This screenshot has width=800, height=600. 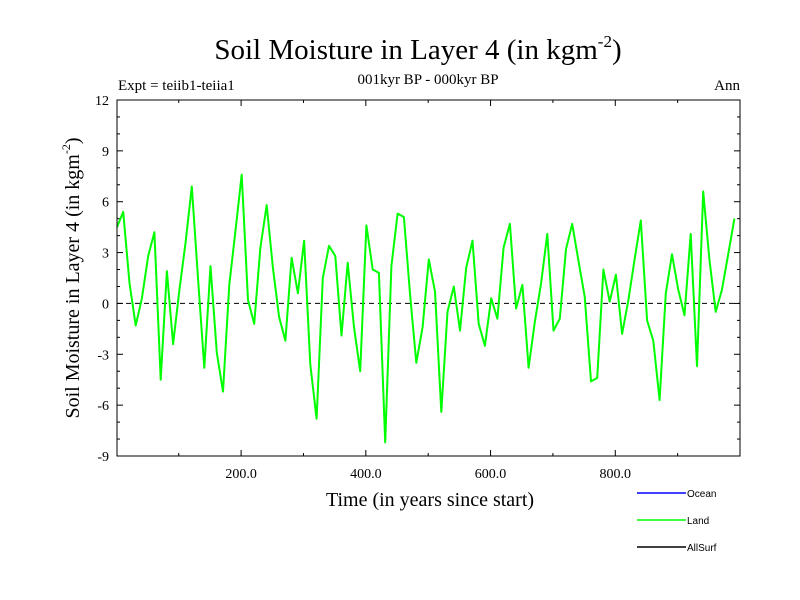 What do you see at coordinates (406, 50) in the screenshot?
I see `chart-title-text: Soil Moisture in Layer 4 (in kgm` at bounding box center [406, 50].